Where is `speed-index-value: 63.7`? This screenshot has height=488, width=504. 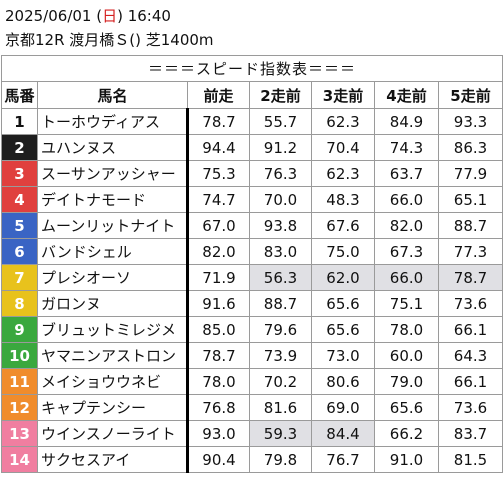 speed-index-value: 63.7 is located at coordinates (406, 173).